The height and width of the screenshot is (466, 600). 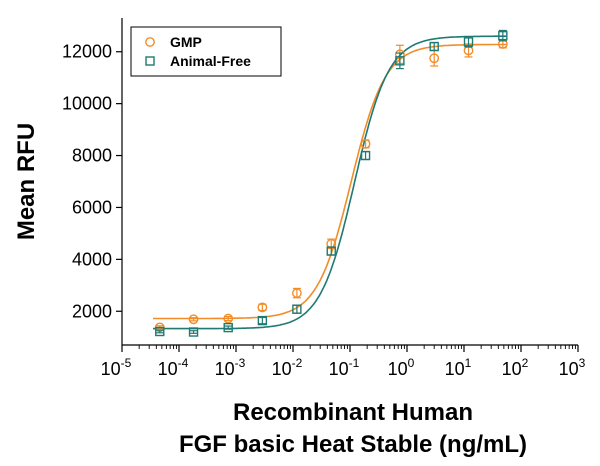 I want to click on legend-box, so click(x=206, y=51).